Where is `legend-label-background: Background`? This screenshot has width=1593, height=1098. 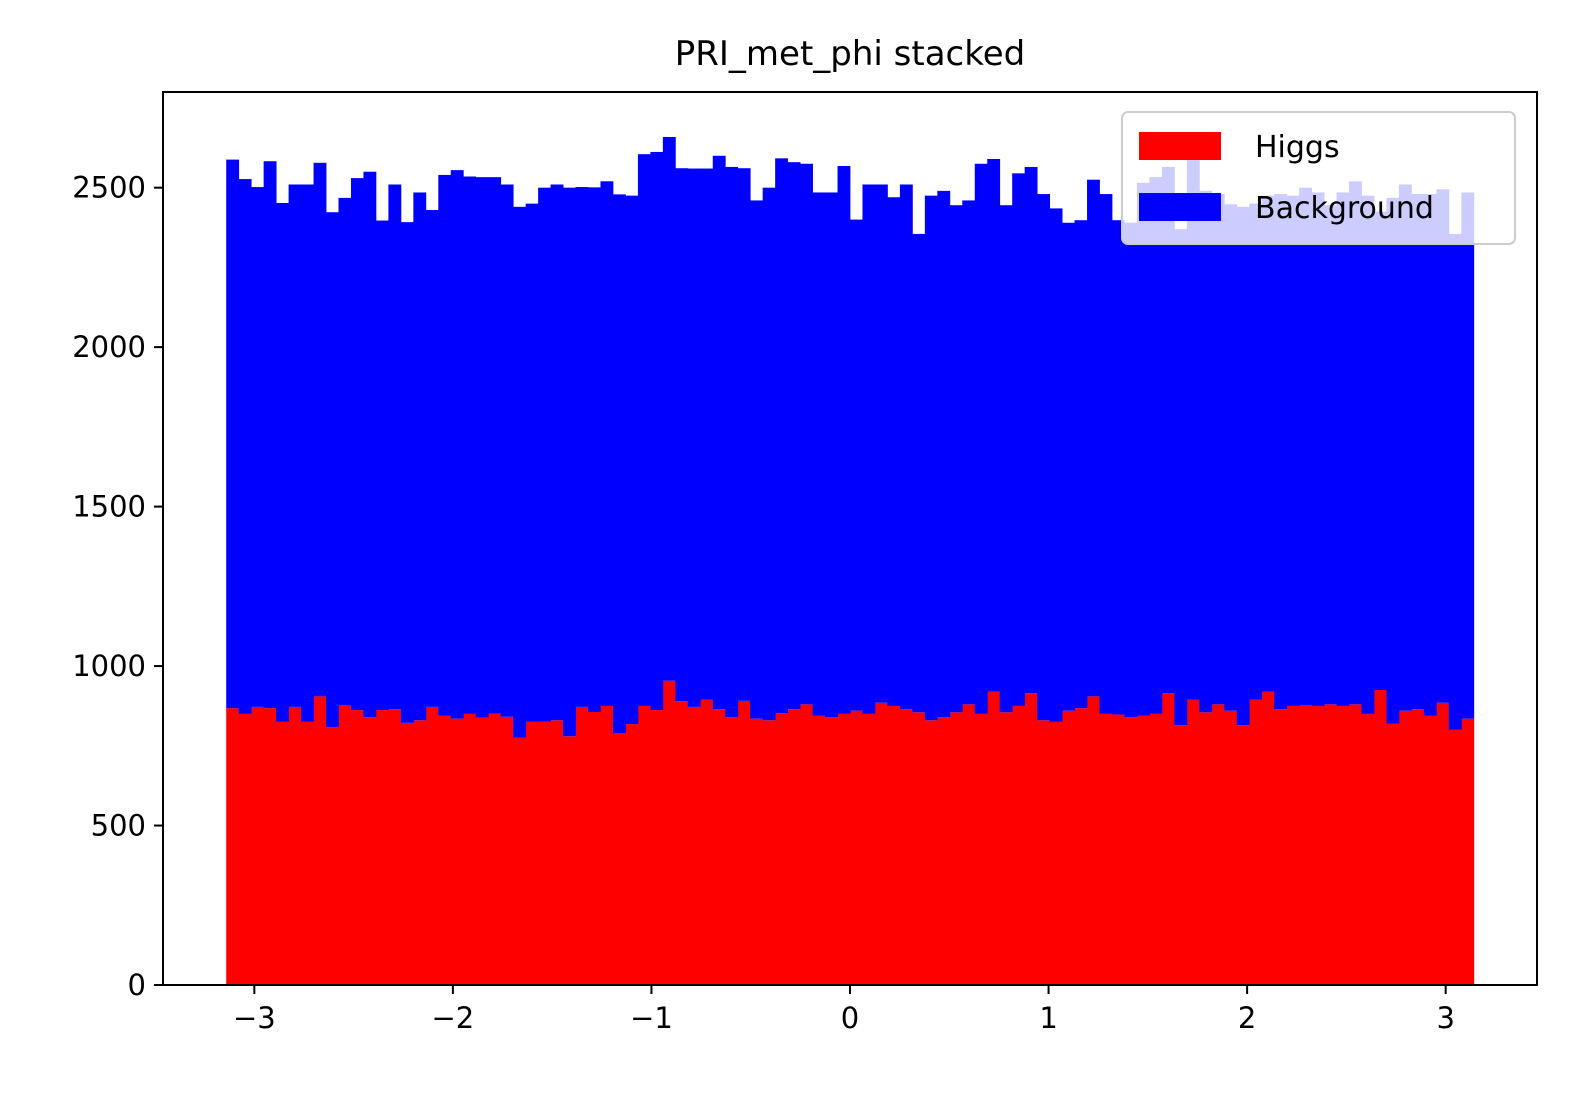
legend-label-background: Background is located at coordinates (1344, 208).